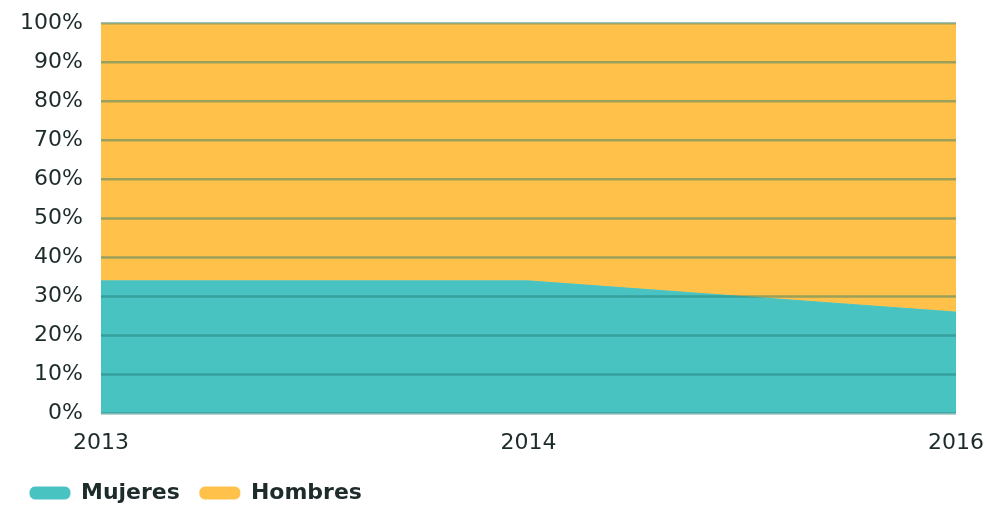  I want to click on legend-label: Mujeres, so click(130, 491).